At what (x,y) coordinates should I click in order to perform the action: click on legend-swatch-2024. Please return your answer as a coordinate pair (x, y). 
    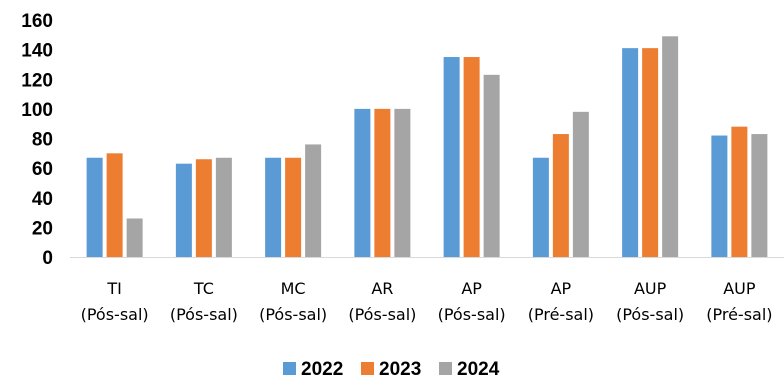
    Looking at the image, I should click on (445, 368).